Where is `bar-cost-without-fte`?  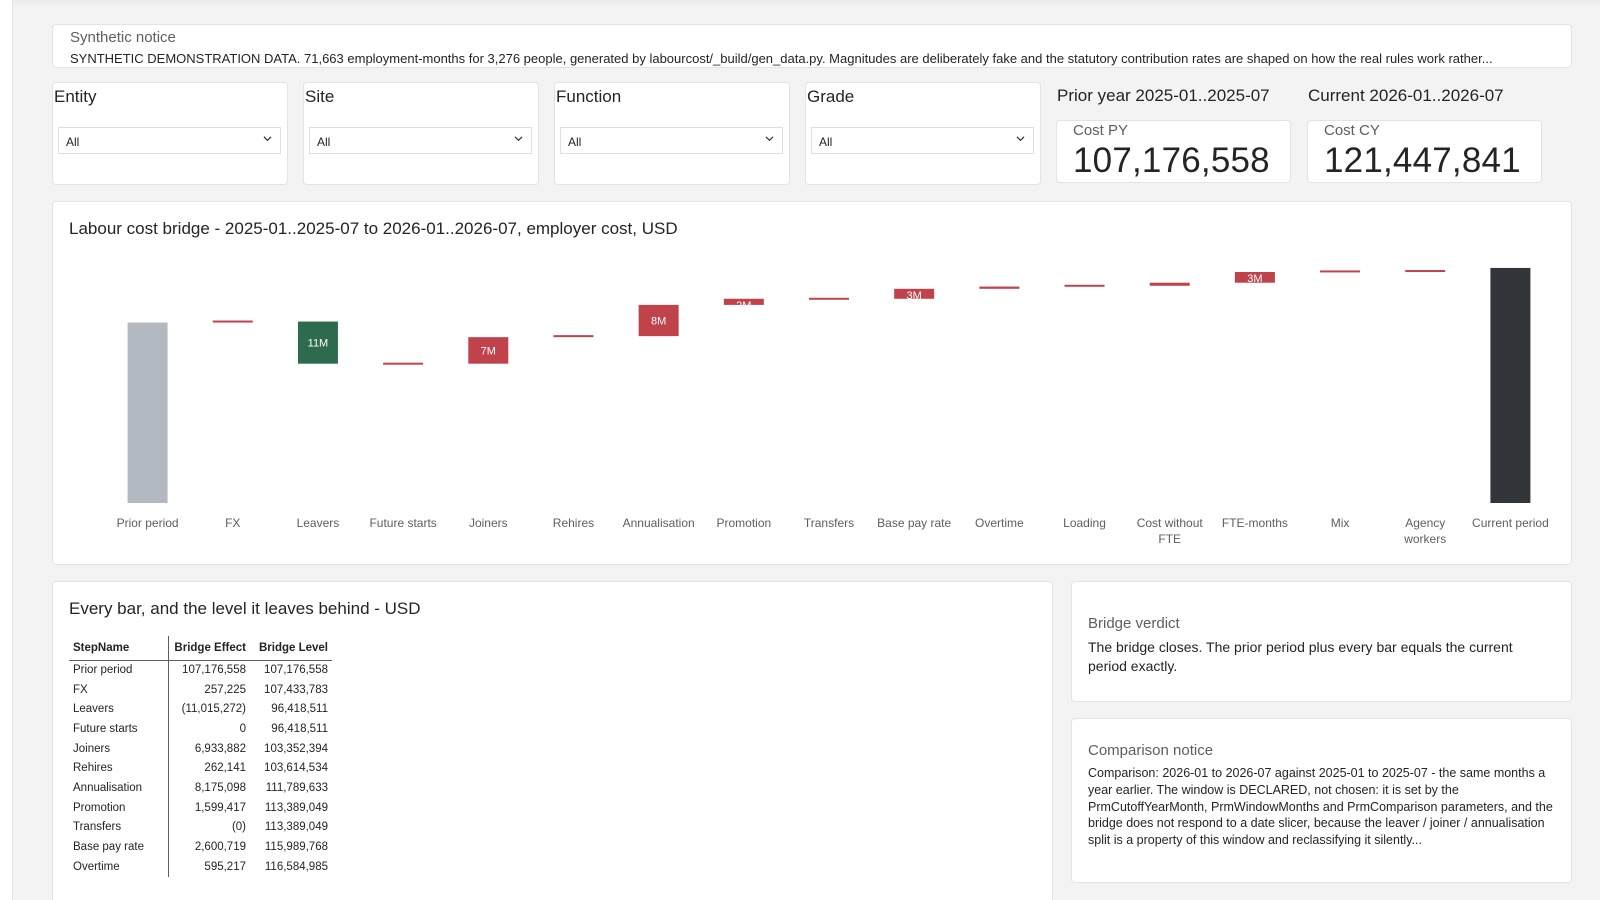 bar-cost-without-fte is located at coordinates (1169, 284).